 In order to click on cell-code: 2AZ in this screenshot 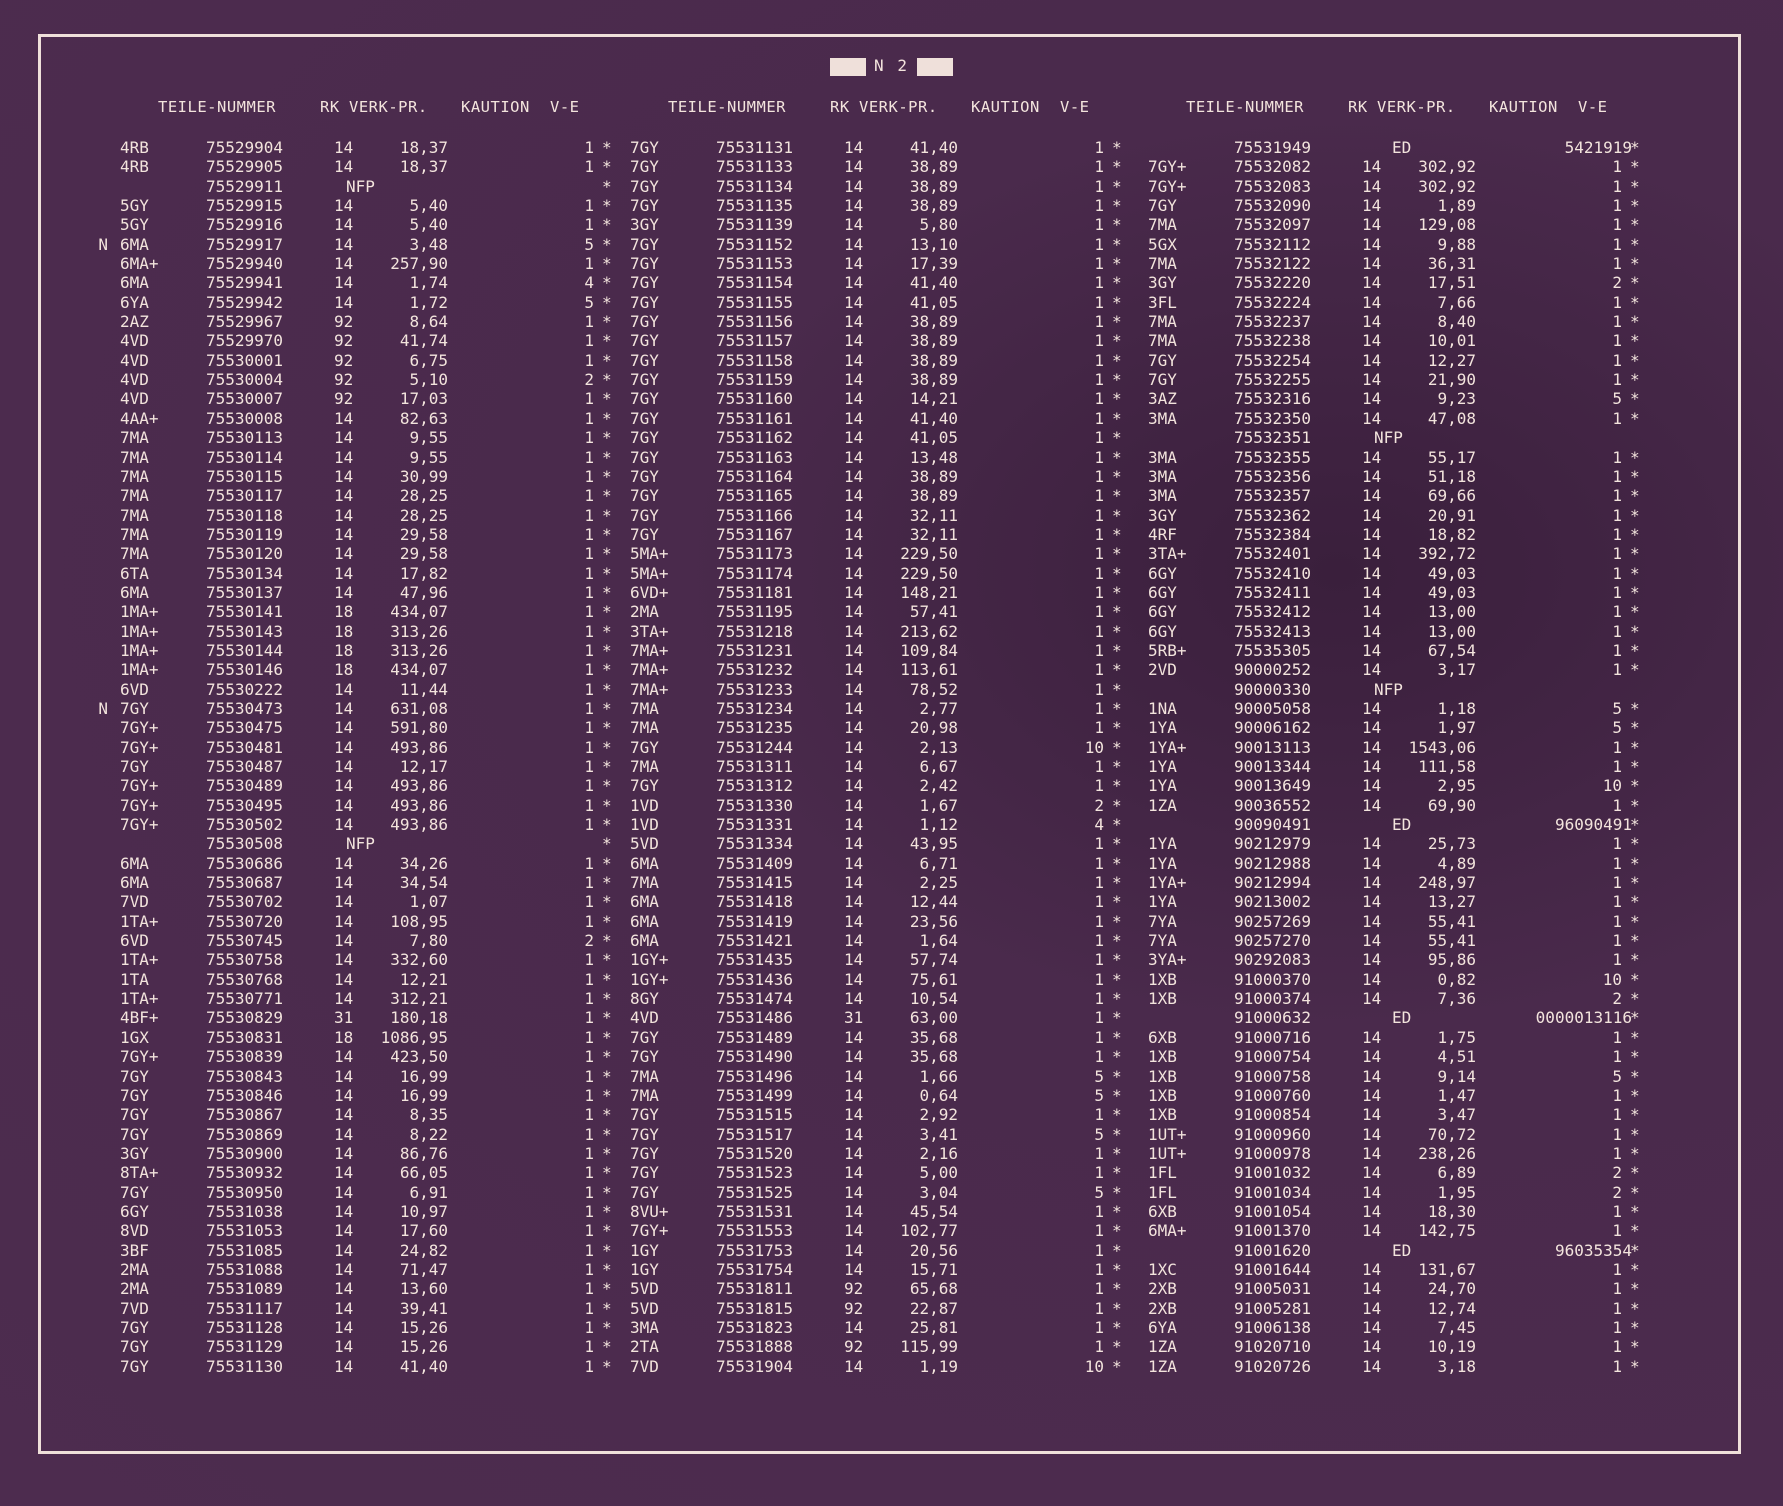, I will do `click(134, 322)`.